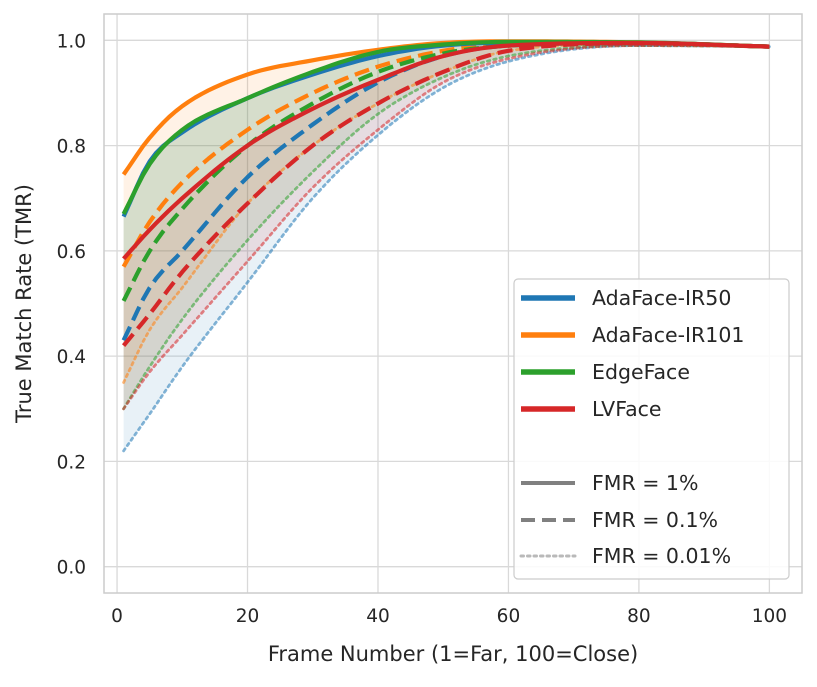 The height and width of the screenshot is (687, 817). Describe the element at coordinates (769, 616) in the screenshot. I see `x-tick-label: 100` at that location.